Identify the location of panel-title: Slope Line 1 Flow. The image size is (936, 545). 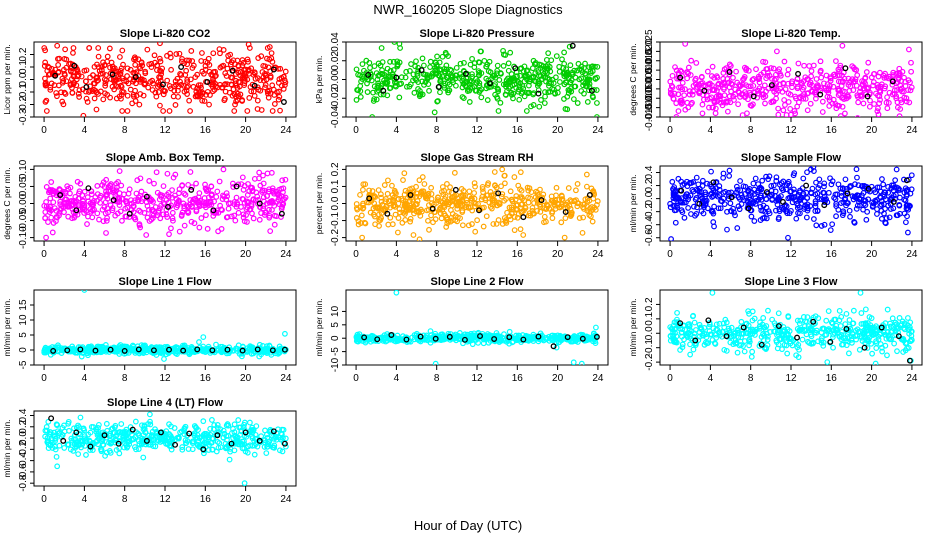
(165, 282).